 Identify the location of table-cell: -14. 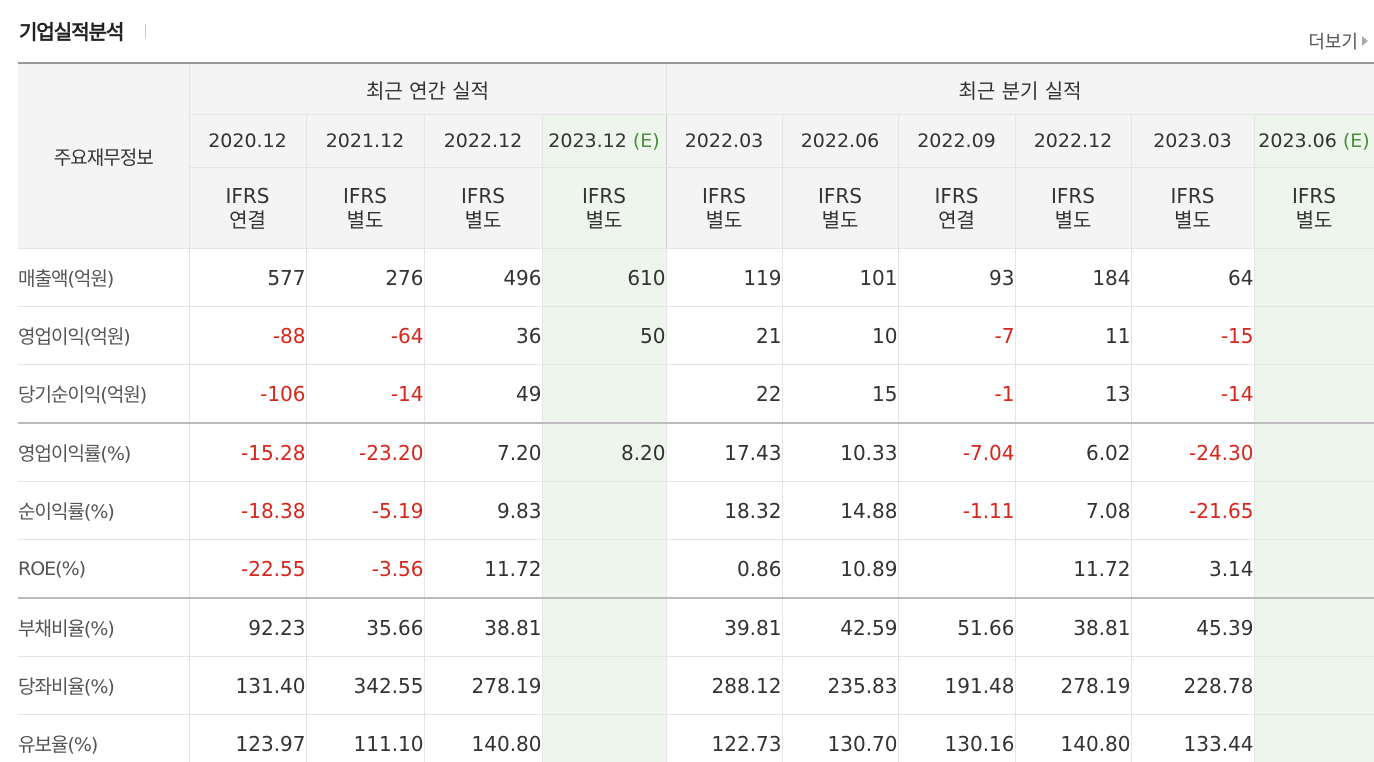
(365, 394).